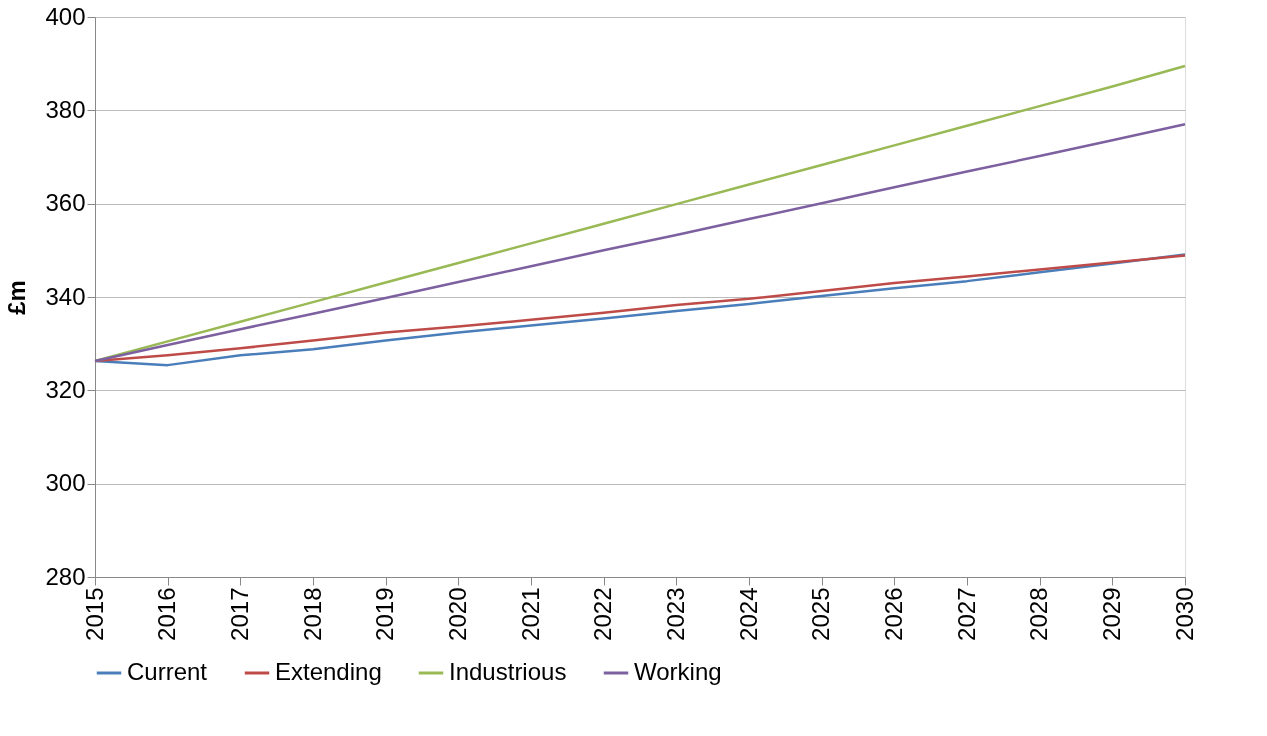  I want to click on x-tick-label: 2018, so click(312, 614).